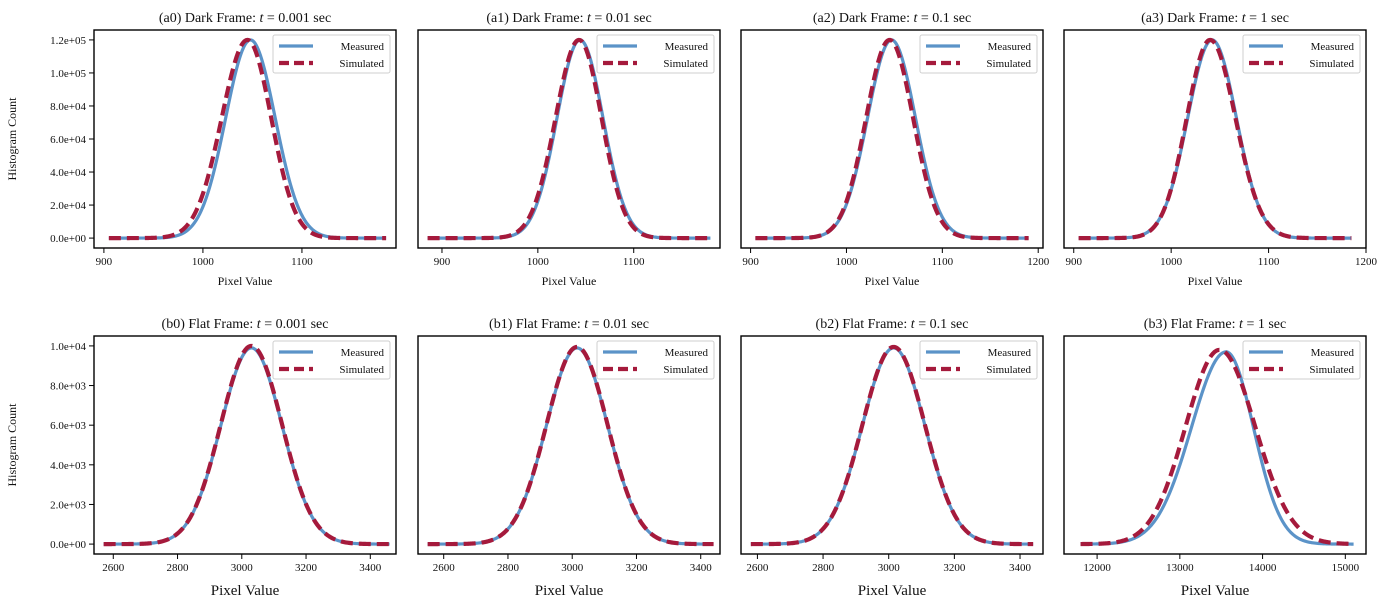 The width and height of the screenshot is (1392, 612). Describe the element at coordinates (68, 107) in the screenshot. I see `y-tick-label: 8.0e+04` at that location.